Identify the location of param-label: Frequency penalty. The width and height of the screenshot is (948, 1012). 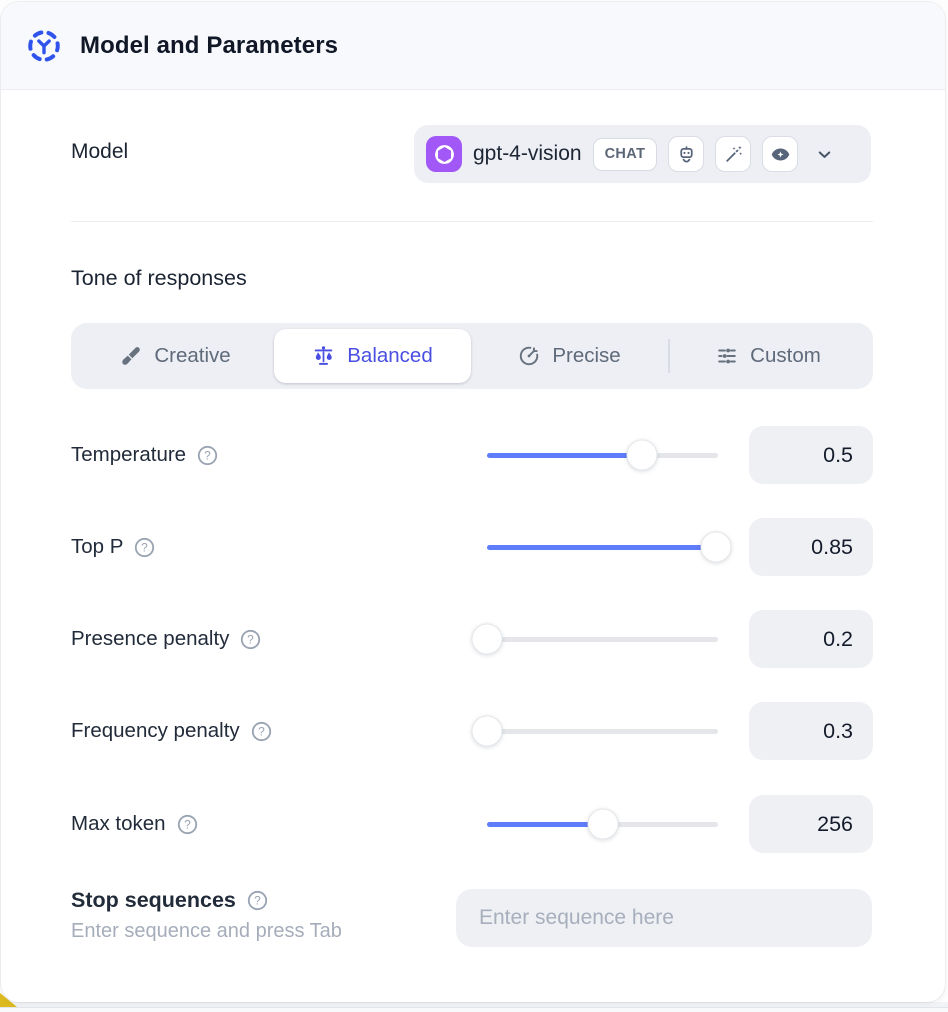
(155, 730).